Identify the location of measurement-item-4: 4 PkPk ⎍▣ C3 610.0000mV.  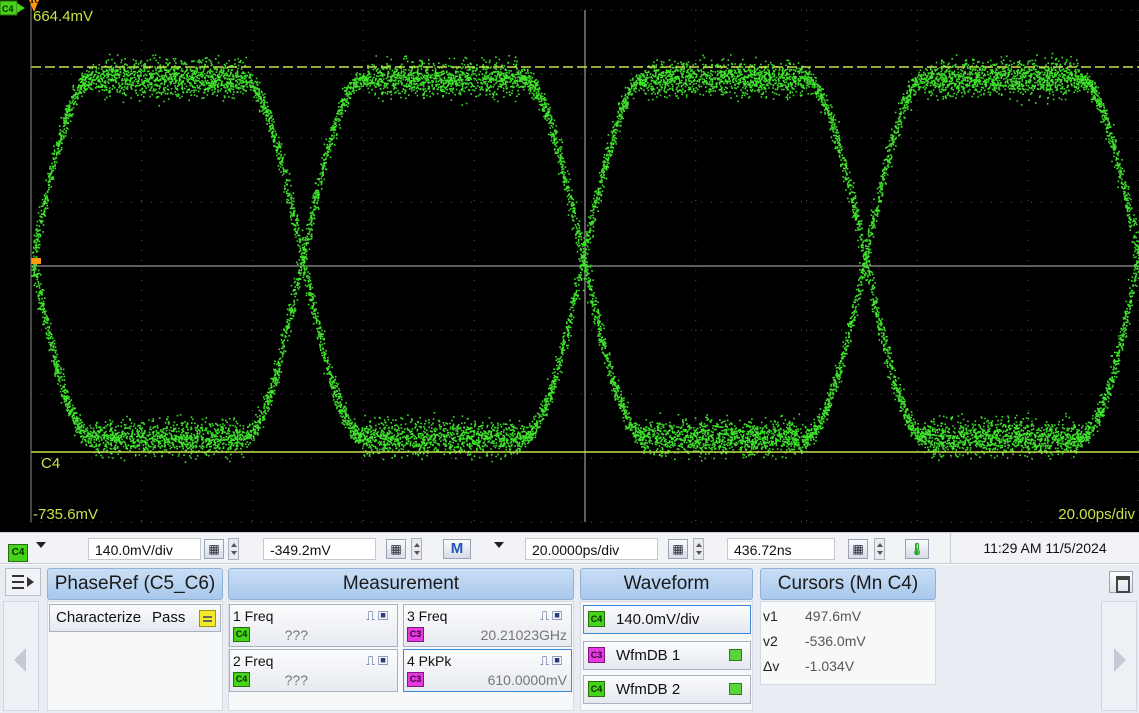
(487, 670).